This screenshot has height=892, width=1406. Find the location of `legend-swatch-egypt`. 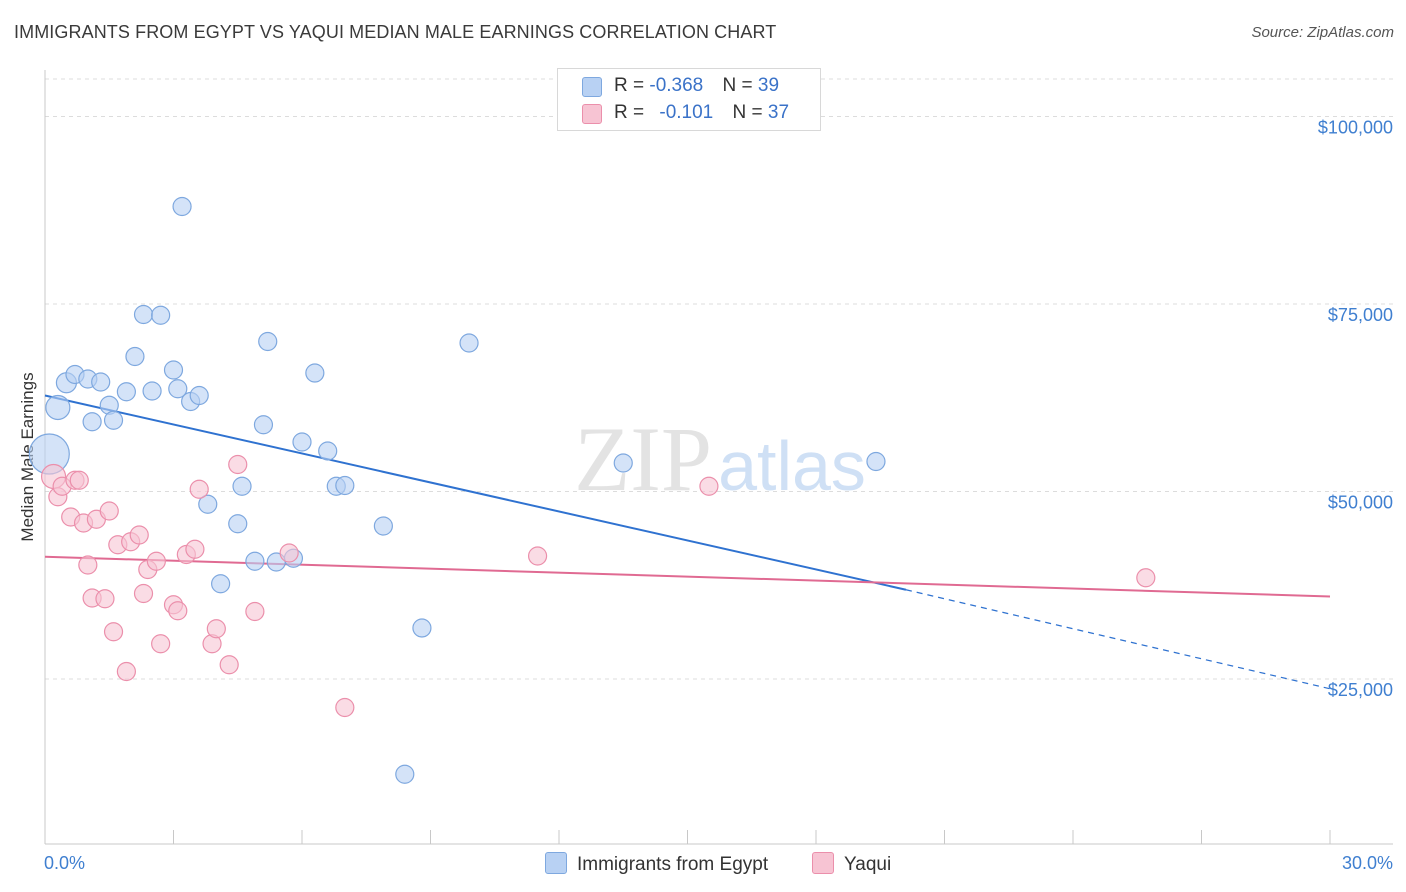

legend-swatch-egypt is located at coordinates (592, 87).